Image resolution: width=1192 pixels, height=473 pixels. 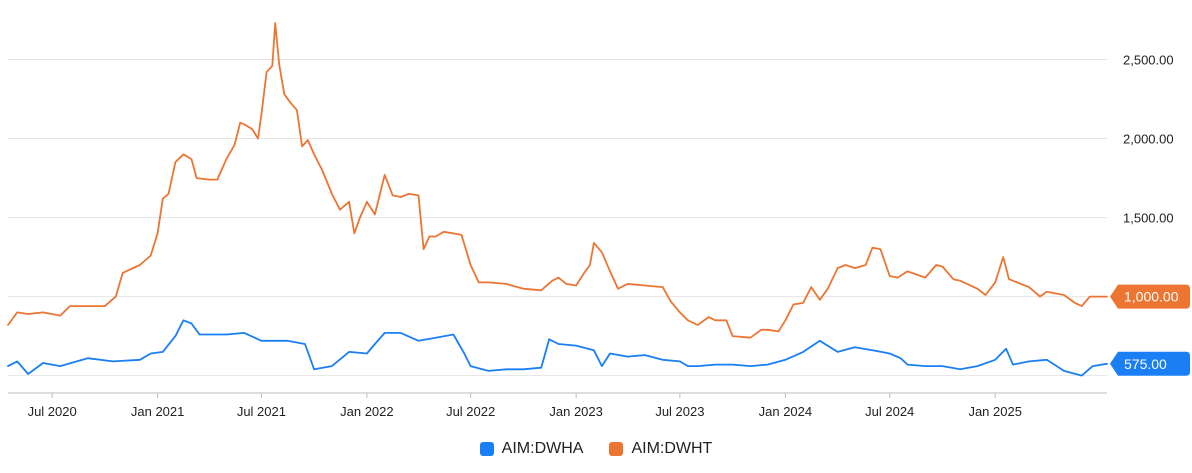 What do you see at coordinates (470, 411) in the screenshot?
I see `x-tick-label: Jul 2022` at bounding box center [470, 411].